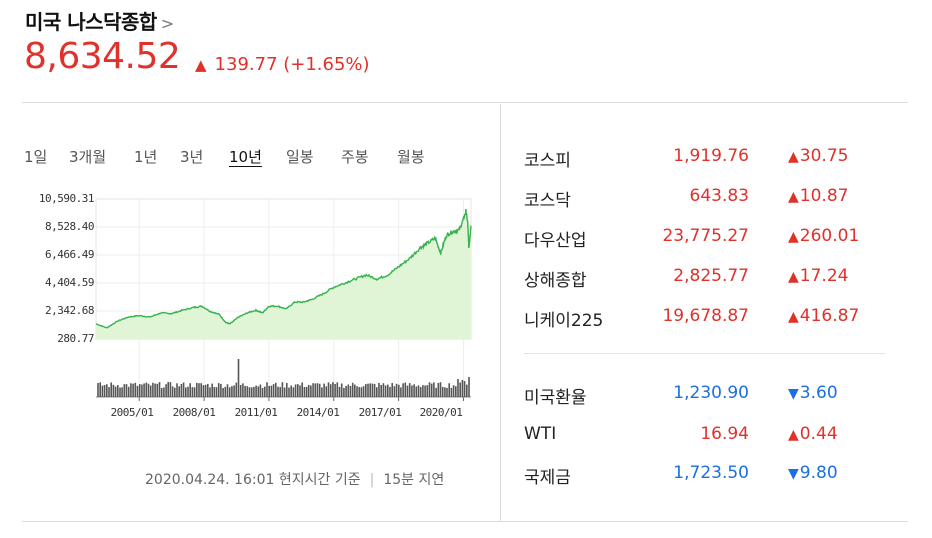 The height and width of the screenshot is (538, 932). What do you see at coordinates (194, 412) in the screenshot?
I see `x-tick-label: 2008/01` at bounding box center [194, 412].